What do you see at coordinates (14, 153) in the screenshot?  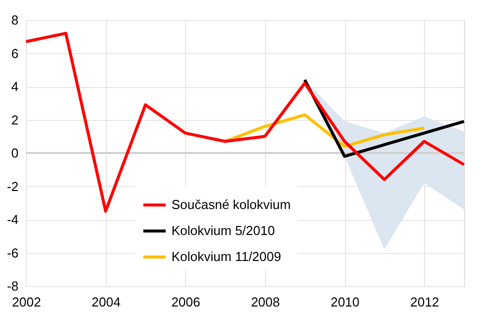 I see `y-tick-label: 0` at bounding box center [14, 153].